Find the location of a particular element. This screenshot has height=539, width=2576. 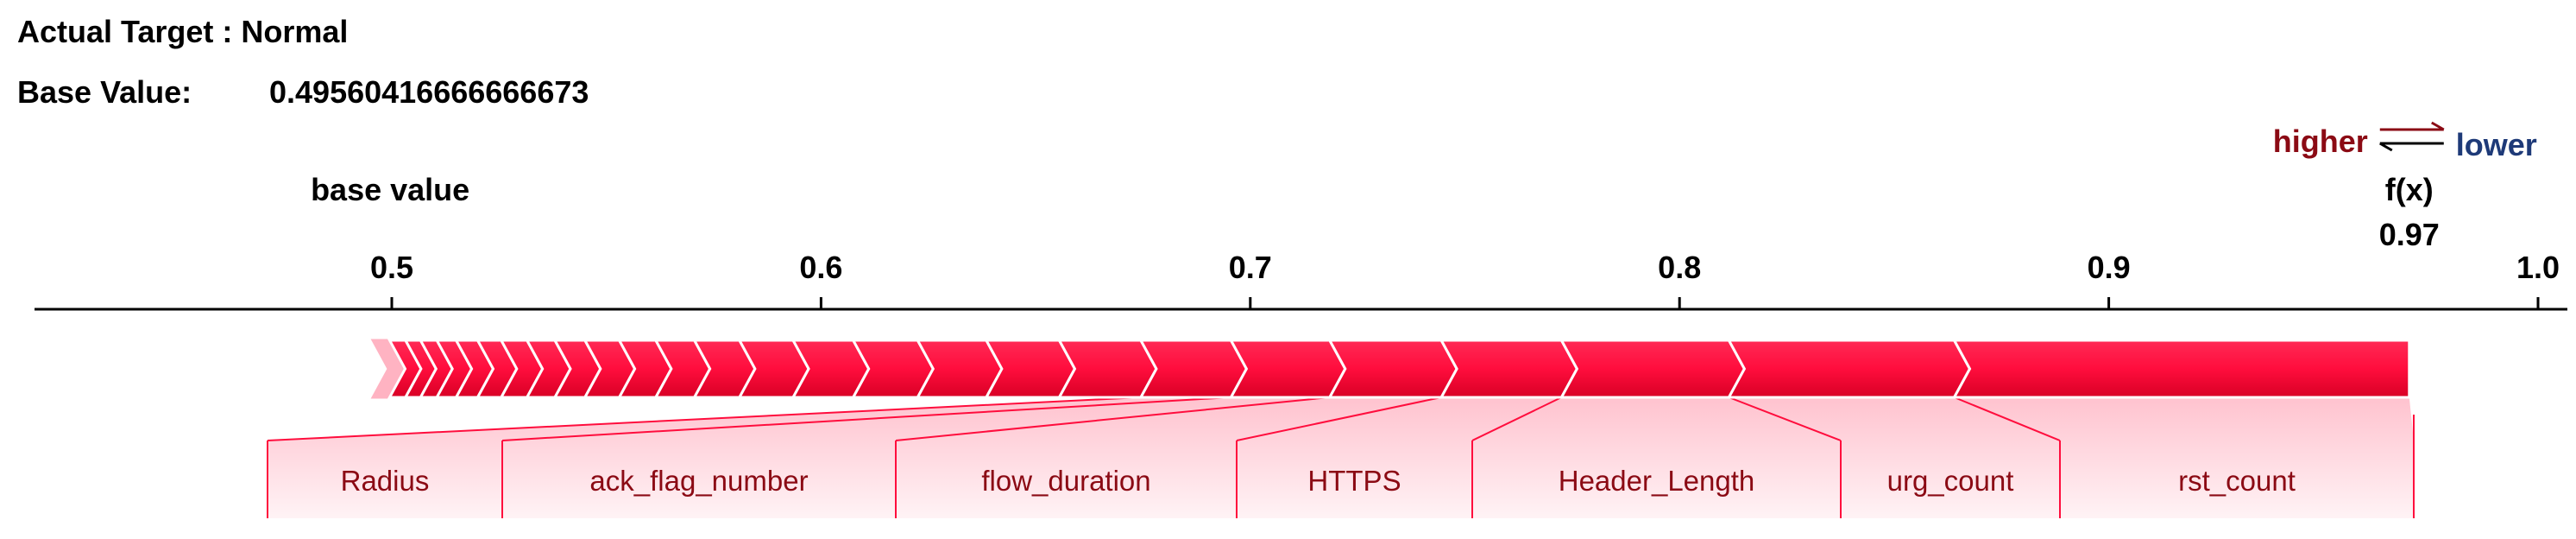

feature-label: Header_Length is located at coordinates (1657, 481).